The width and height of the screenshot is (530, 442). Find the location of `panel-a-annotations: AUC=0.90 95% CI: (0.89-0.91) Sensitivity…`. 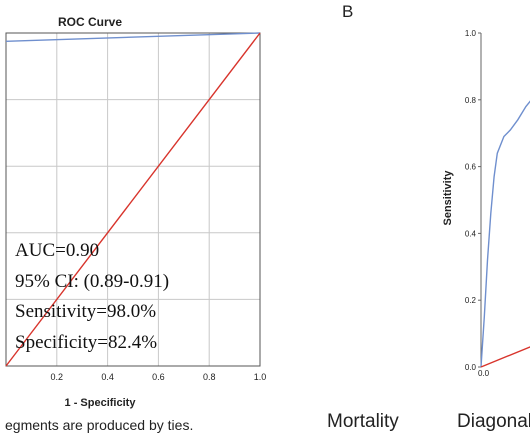

panel-a-annotations: AUC=0.90 95% CI: (0.89-0.91) Sensitivity… is located at coordinates (92, 296).